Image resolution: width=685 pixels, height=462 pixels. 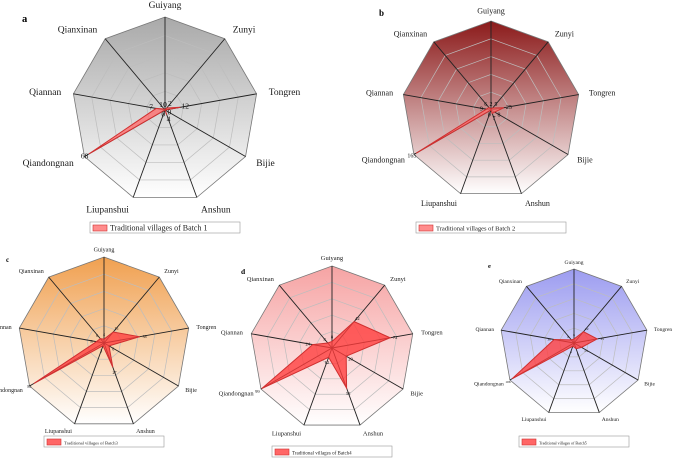 What do you see at coordinates (509, 108) in the screenshot?
I see `radar-value-label: 25` at bounding box center [509, 108].